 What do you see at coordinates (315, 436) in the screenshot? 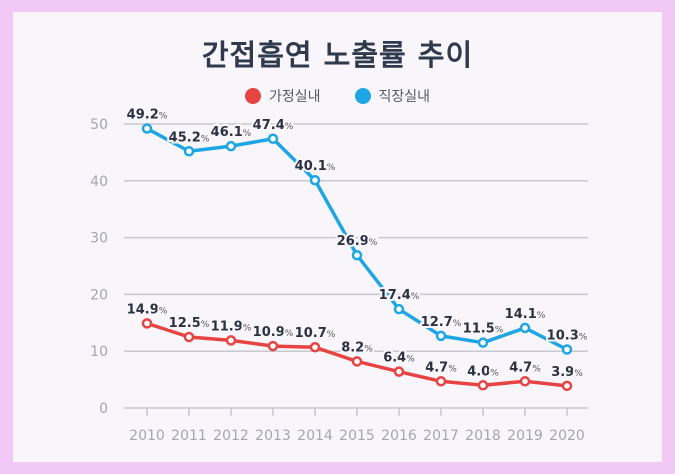
I see `x-tick-label: 2014` at bounding box center [315, 436].